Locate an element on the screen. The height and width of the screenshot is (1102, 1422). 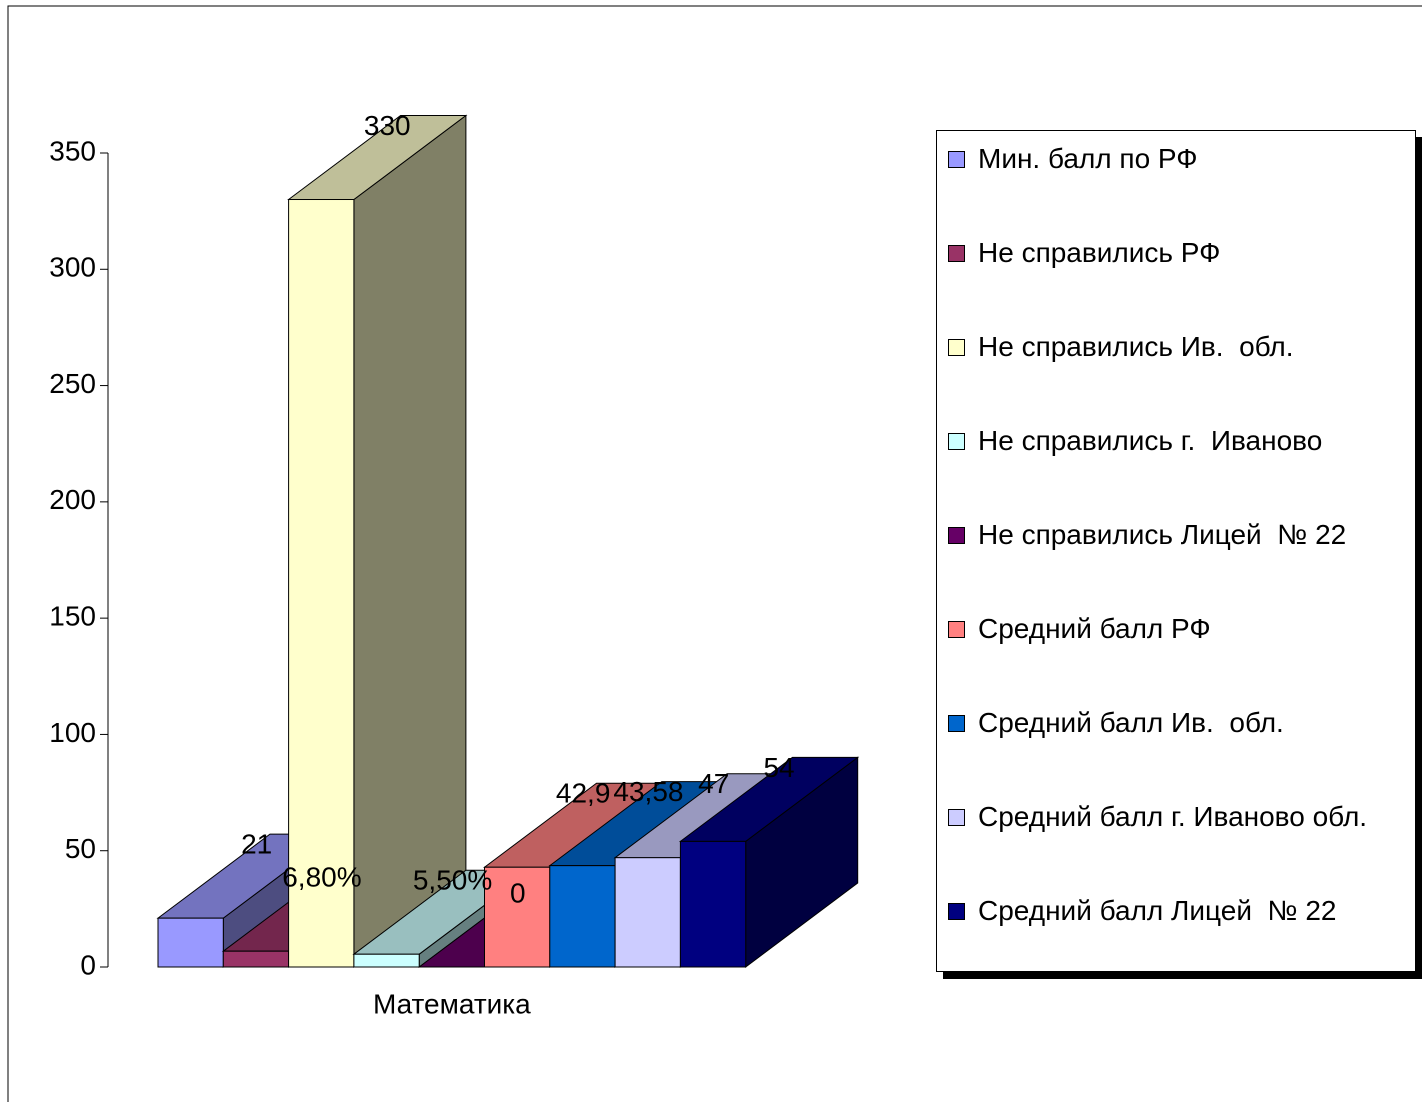
legend-entry: Средний балл Лицей № 22 is located at coordinates (1178, 911).